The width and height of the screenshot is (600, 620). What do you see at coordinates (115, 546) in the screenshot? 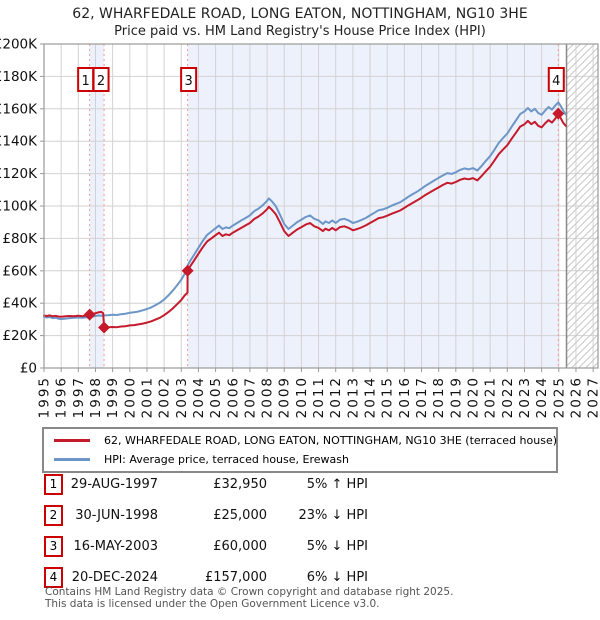
I see `sale-date: 16-MAY-2003` at bounding box center [115, 546].